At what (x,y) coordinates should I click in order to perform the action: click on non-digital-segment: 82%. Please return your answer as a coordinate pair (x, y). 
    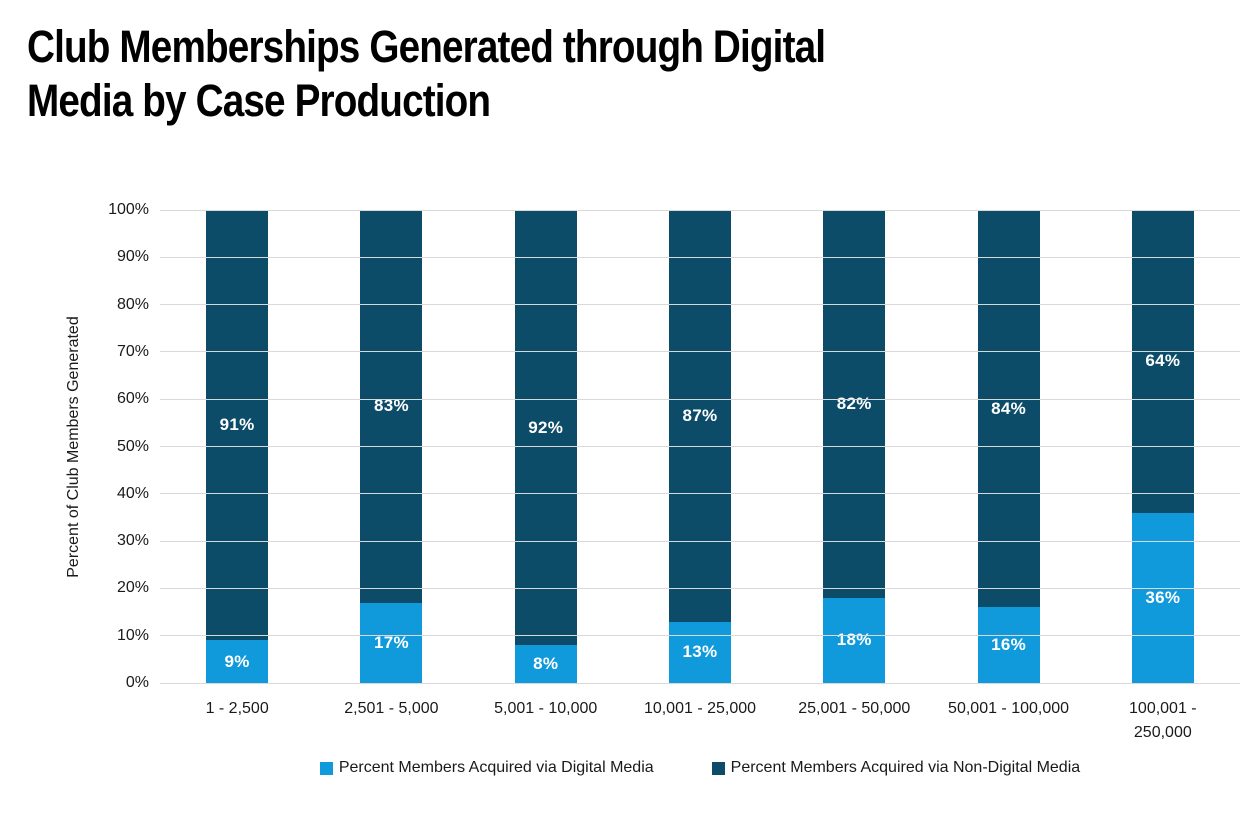
    Looking at the image, I should click on (854, 404).